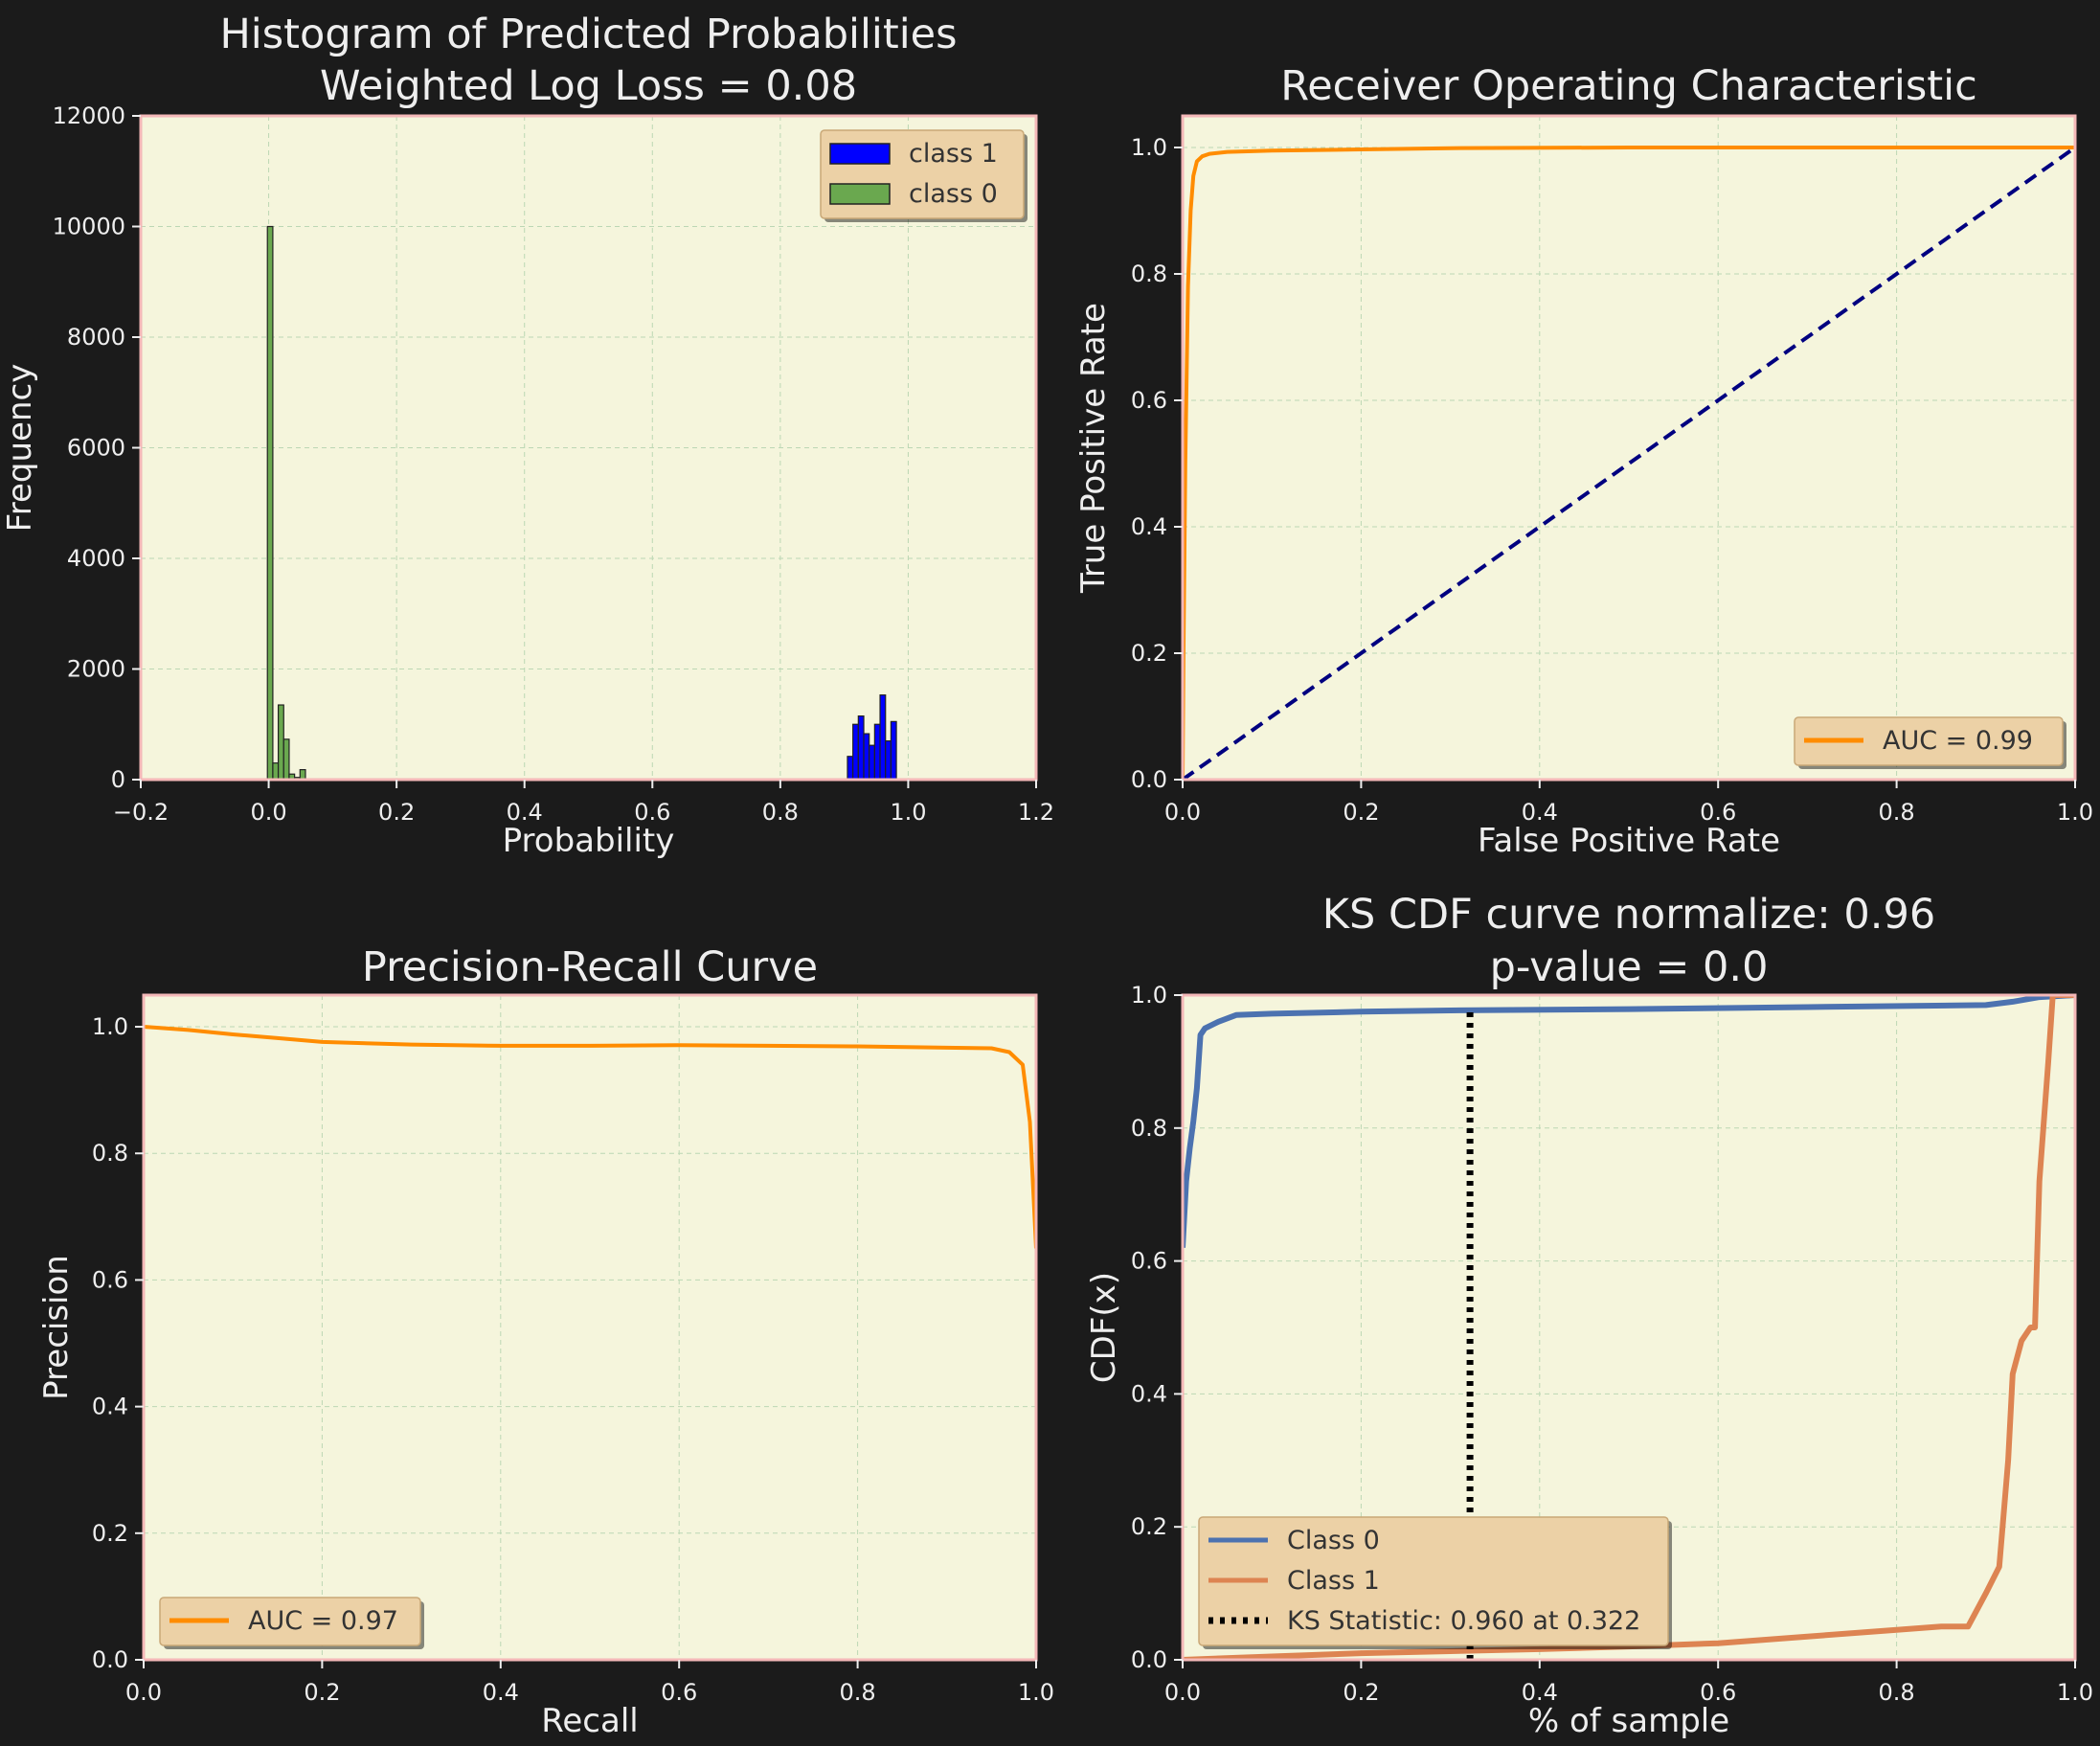  What do you see at coordinates (588, 86) in the screenshot?
I see `chart-title-line-2: Weighted Log Loss = 0.08` at bounding box center [588, 86].